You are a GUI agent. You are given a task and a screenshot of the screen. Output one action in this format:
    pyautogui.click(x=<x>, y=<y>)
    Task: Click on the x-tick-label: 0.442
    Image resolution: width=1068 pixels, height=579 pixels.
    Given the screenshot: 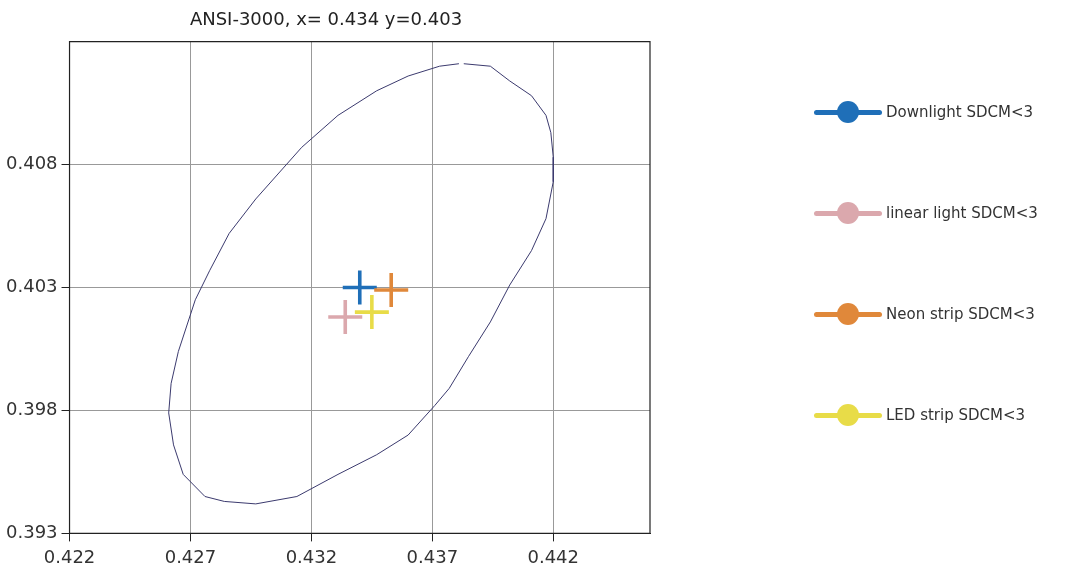 What is the action you would take?
    pyautogui.click(x=553, y=556)
    